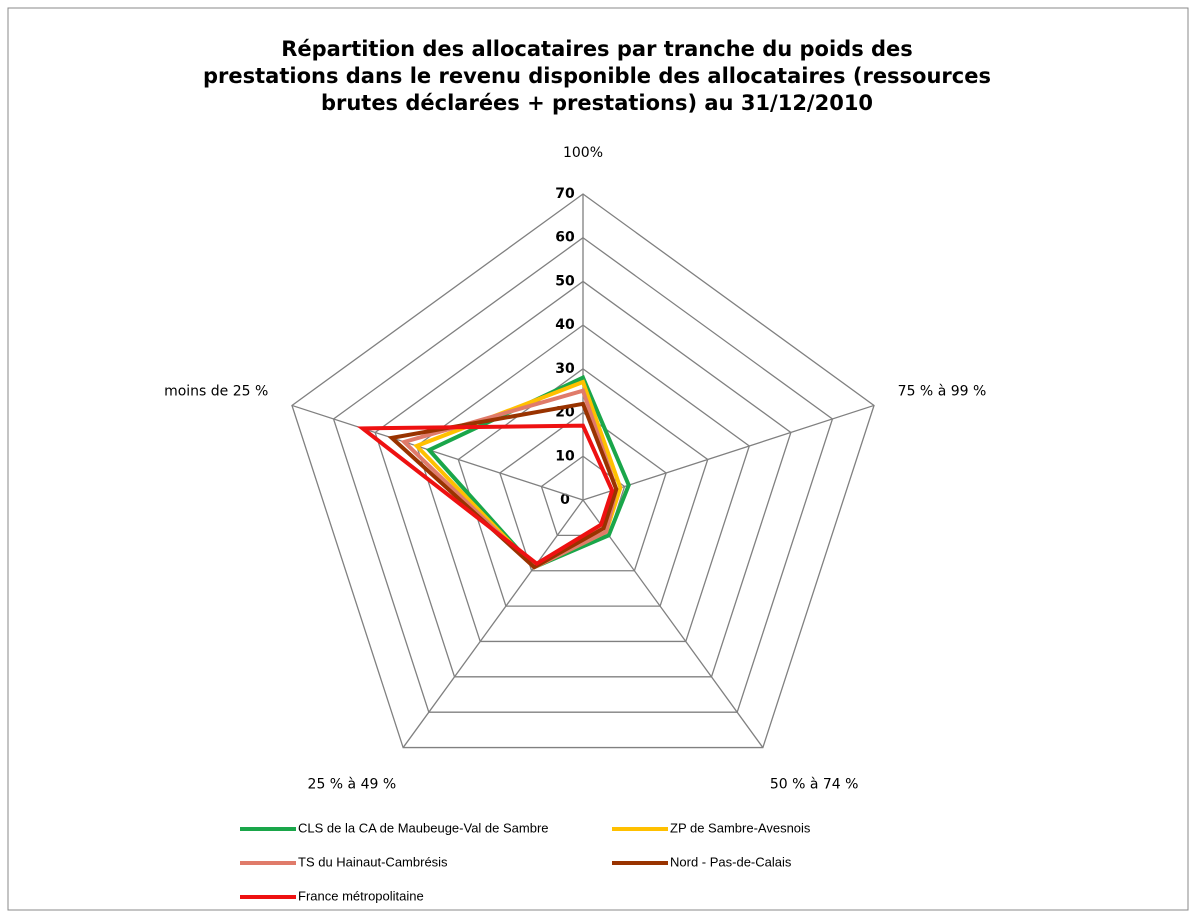 The height and width of the screenshot is (922, 1195). Describe the element at coordinates (565, 325) in the screenshot. I see `y-tick-label: 40` at that location.